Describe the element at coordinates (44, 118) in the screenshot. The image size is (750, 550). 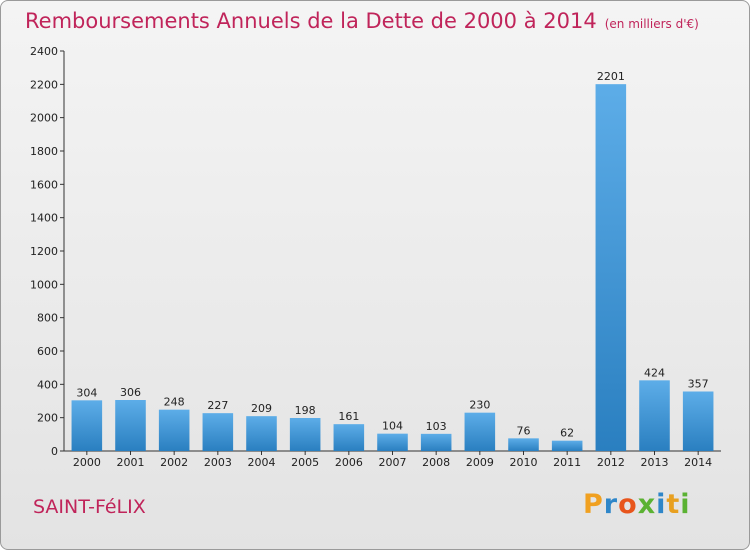
I see `y-tick-label: 2000` at that location.